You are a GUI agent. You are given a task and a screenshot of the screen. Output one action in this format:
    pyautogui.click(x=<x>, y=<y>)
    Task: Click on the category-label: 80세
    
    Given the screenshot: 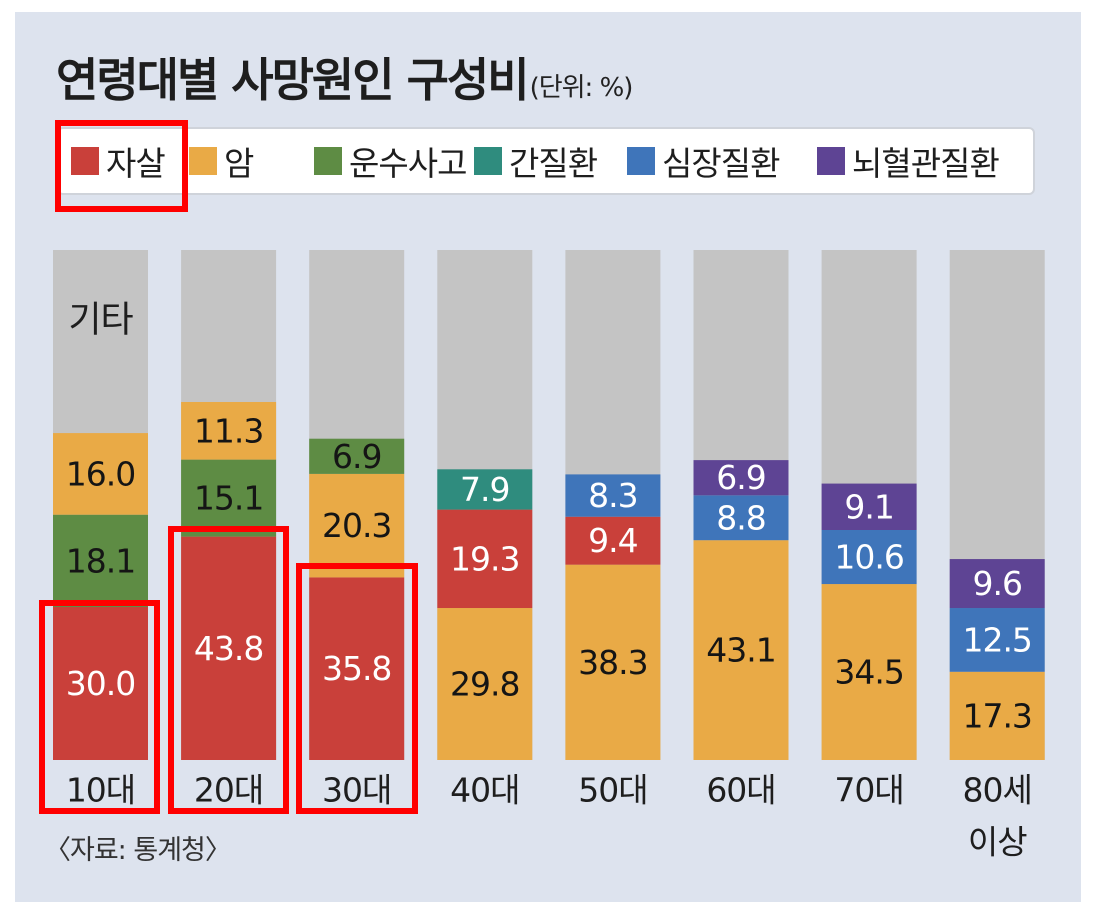 What is the action you would take?
    pyautogui.click(x=997, y=790)
    